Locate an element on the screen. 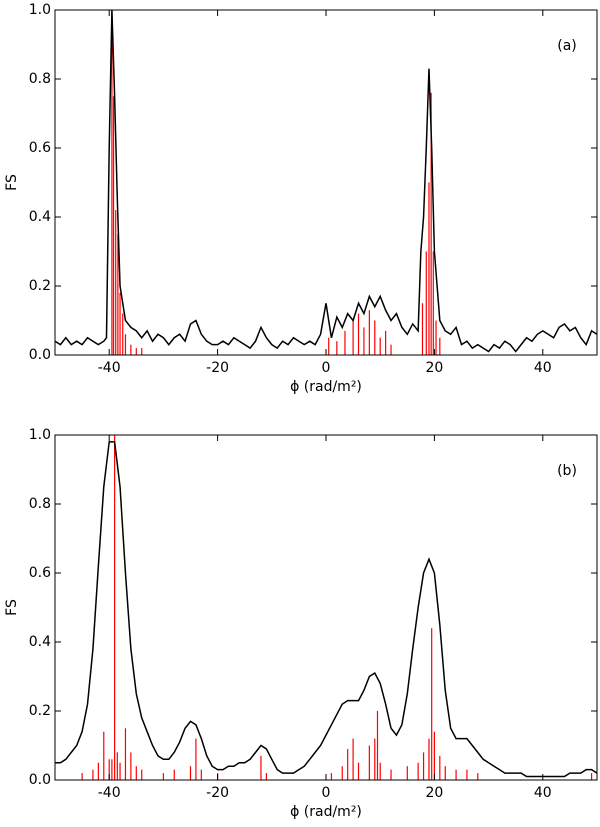 The image size is (600, 827). panel-label: (b) is located at coordinates (567, 471).